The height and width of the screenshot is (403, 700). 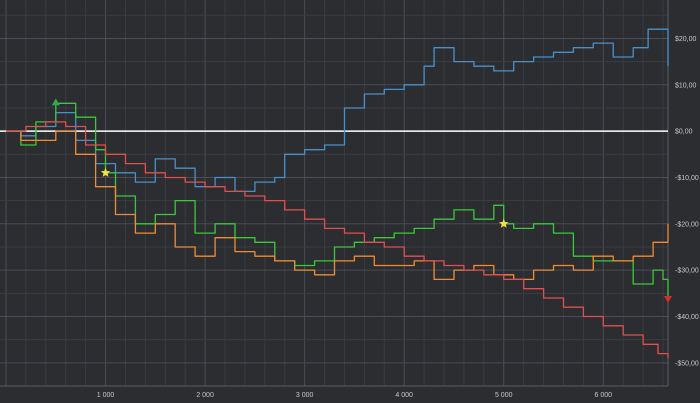 I want to click on y-tick-label: $10,00, so click(x=686, y=85).